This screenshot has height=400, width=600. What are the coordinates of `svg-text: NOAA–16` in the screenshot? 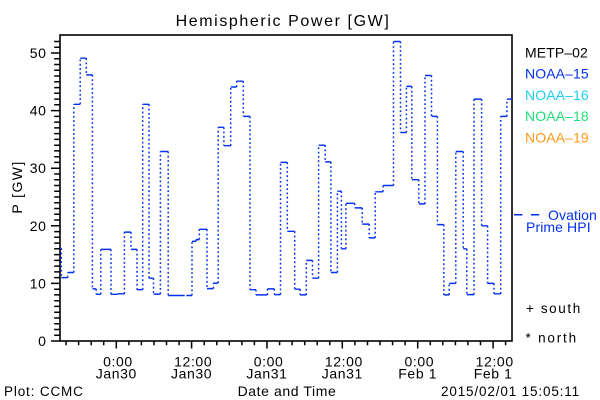 It's located at (557, 95).